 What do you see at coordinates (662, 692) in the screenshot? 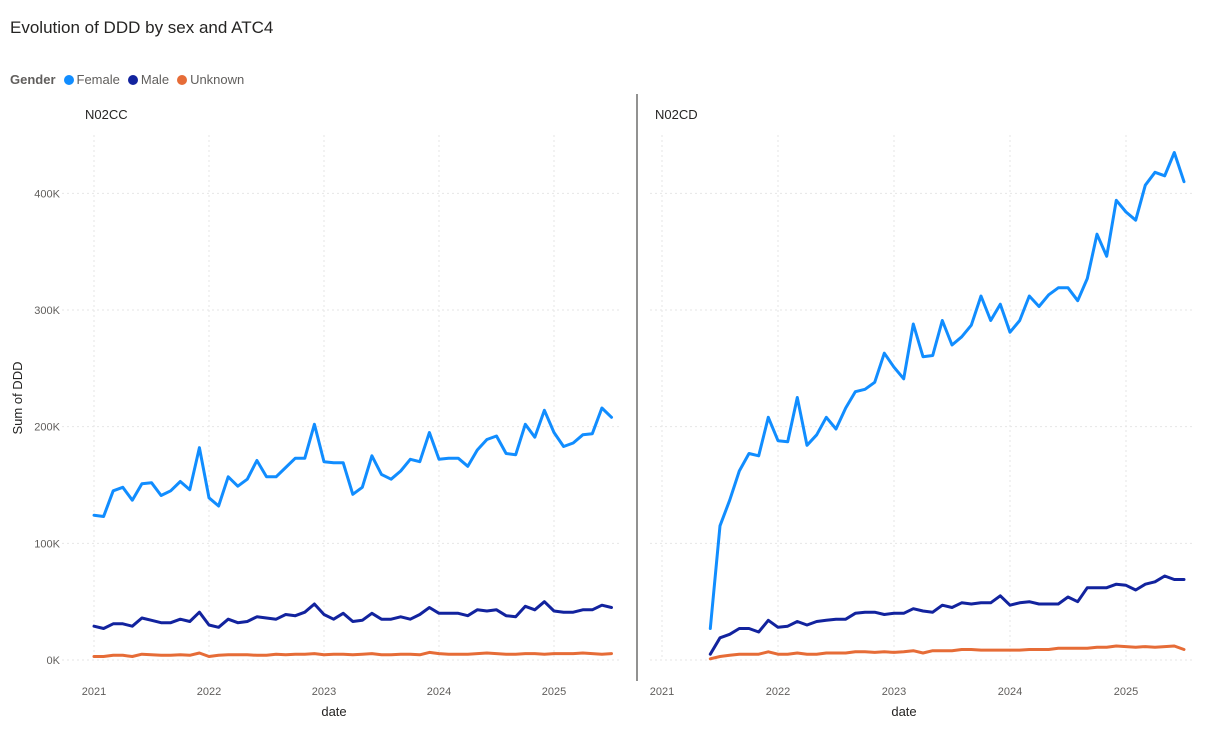
I see `x-tick-label-n02cd: 2021` at bounding box center [662, 692].